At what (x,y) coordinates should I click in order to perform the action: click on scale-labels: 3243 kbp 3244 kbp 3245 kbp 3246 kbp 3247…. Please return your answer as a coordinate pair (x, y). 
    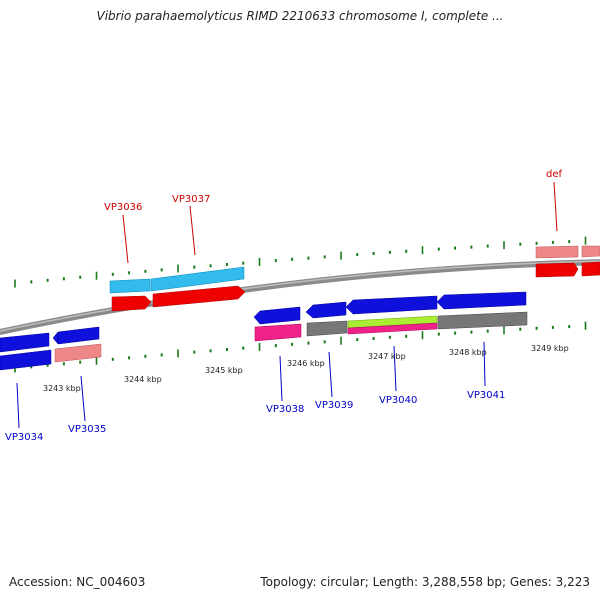
    Looking at the image, I should click on (306, 368).